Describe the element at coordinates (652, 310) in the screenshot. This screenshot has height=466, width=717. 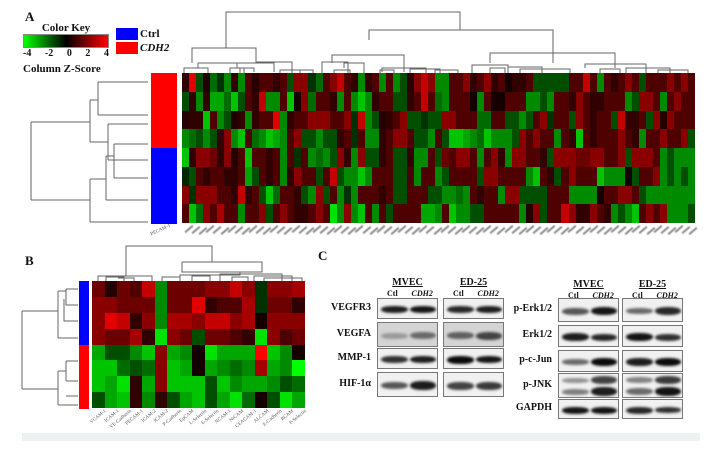
I see `blot-panel` at that location.